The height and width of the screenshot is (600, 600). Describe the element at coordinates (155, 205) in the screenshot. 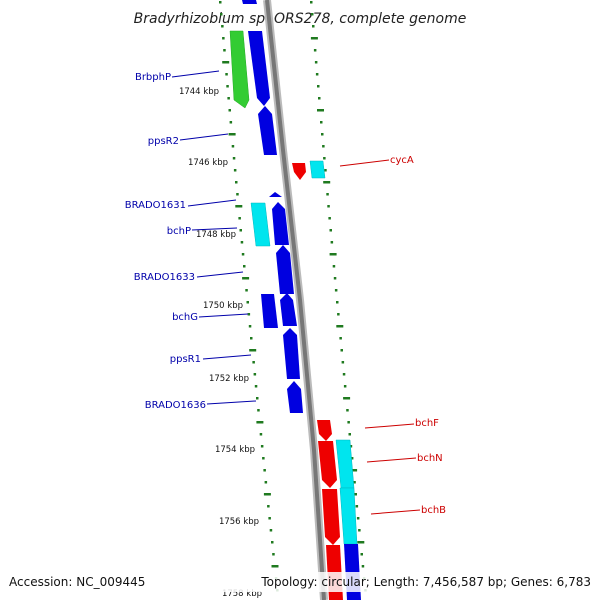

I see `gene-label: BRADO1631` at that location.